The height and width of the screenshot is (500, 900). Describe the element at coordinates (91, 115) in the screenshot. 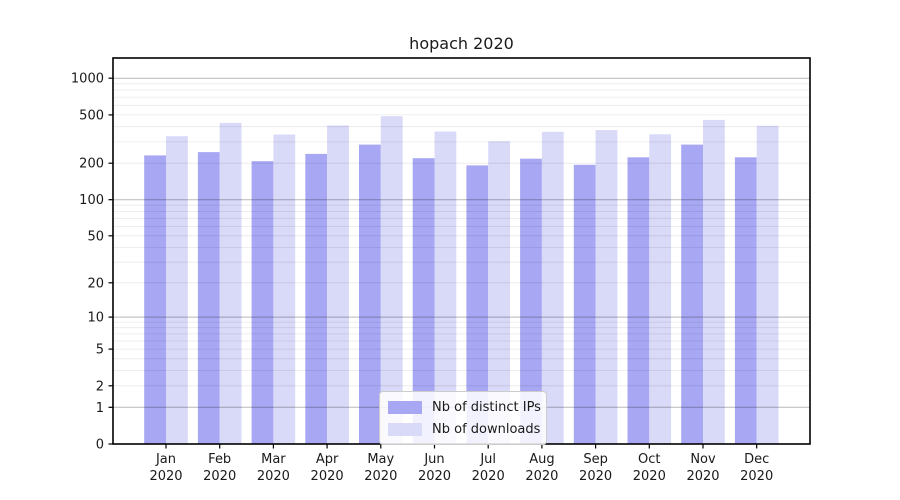

I see `y-tick-label: 500` at that location.